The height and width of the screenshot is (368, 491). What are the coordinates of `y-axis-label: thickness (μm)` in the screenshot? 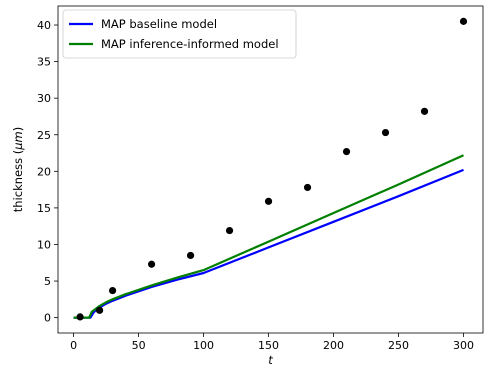 It's located at (18, 170).